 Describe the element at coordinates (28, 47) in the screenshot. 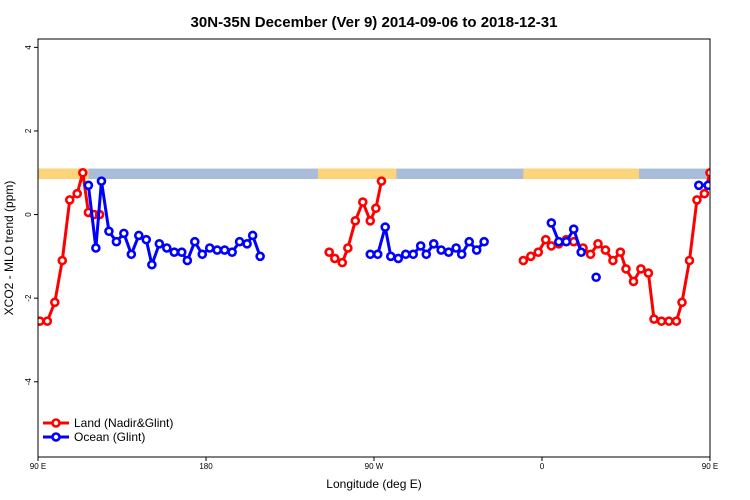

I see `y-tick-label: 4` at that location.